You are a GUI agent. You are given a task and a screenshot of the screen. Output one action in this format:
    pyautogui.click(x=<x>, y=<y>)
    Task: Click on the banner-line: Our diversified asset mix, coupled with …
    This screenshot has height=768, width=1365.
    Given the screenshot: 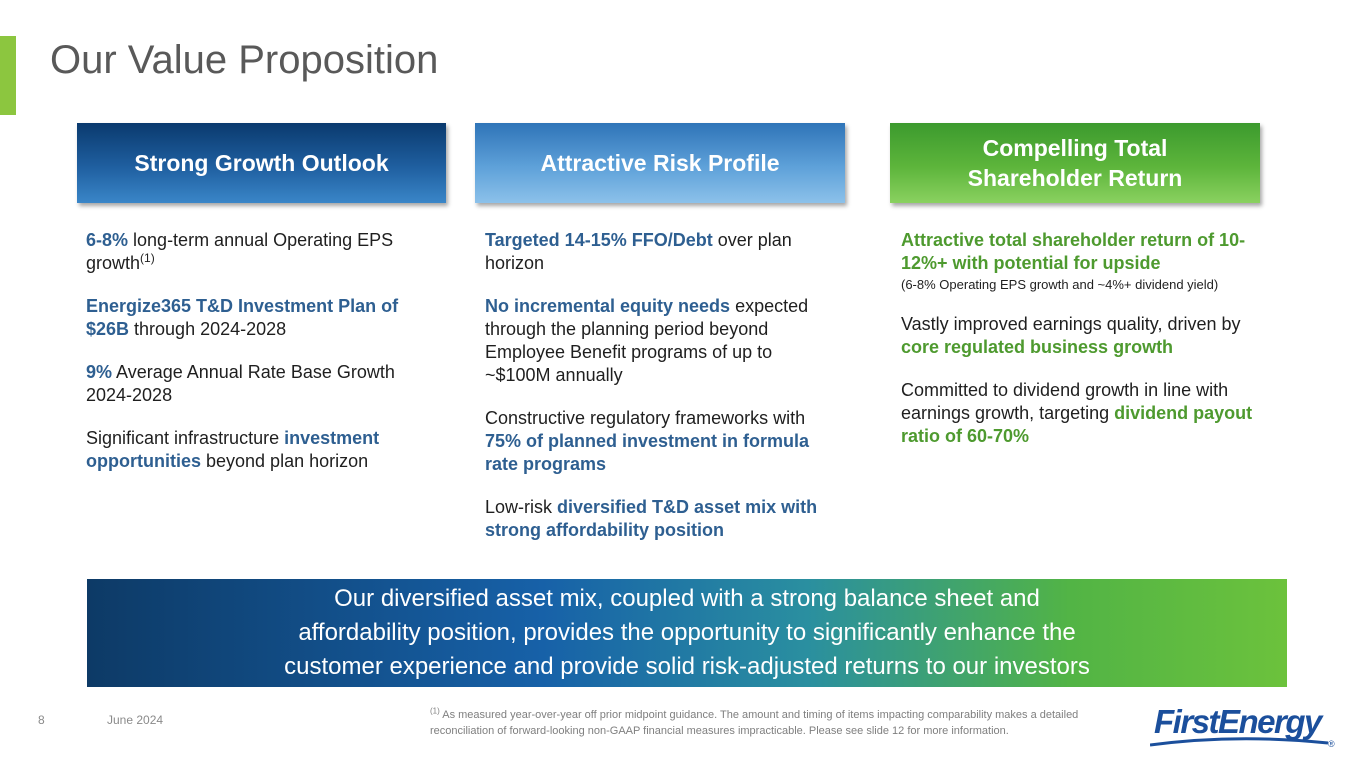 What is the action you would take?
    pyautogui.click(x=687, y=598)
    